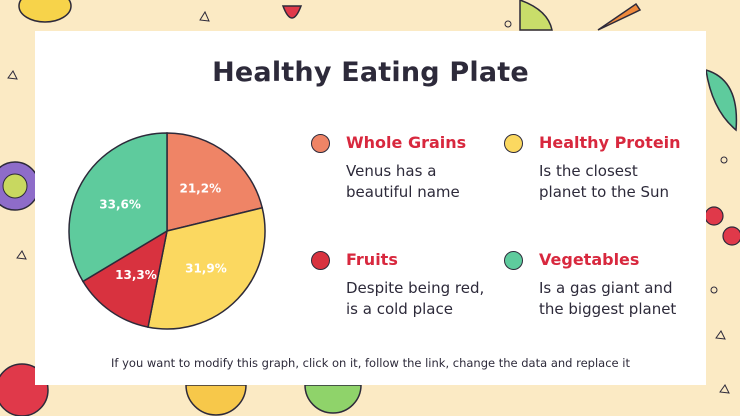  Describe the element at coordinates (415, 288) in the screenshot. I see `legend-description-line: Despite being red,` at that location.